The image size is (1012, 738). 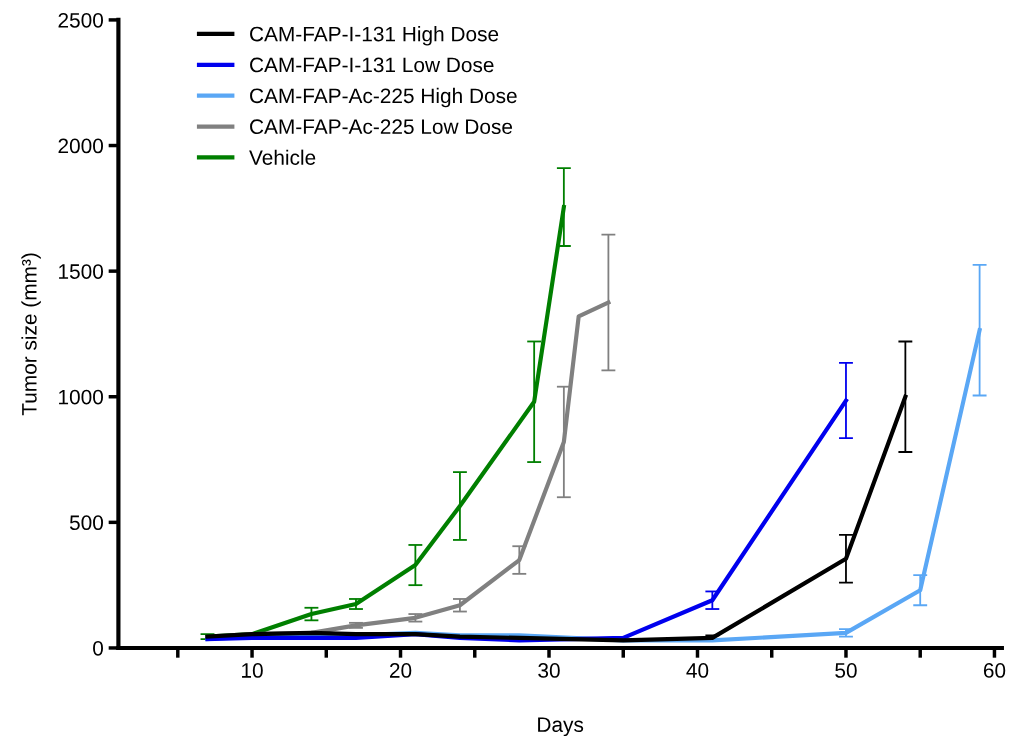 What do you see at coordinates (282, 157) in the screenshot?
I see `legend-label: Vehicle` at bounding box center [282, 157].